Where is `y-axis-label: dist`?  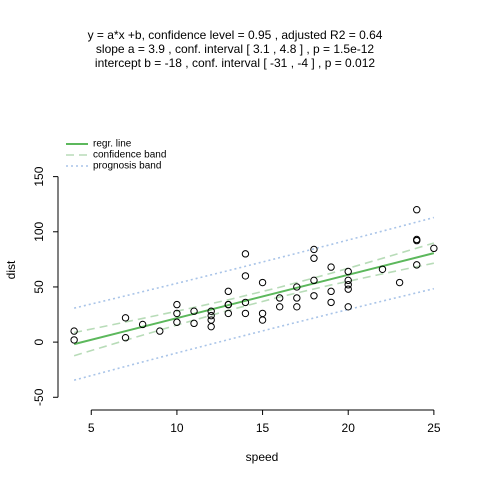 y-axis-label: dist is located at coordinates (11, 269).